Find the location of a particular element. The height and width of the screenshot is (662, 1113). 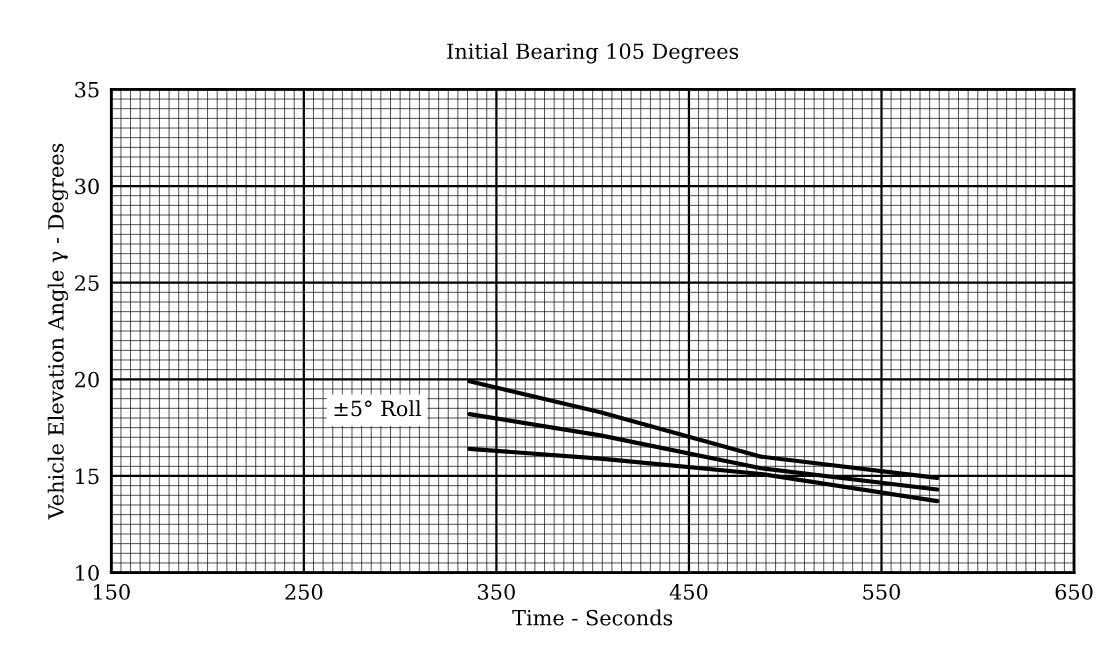

x-tick-label: 150 is located at coordinates (111, 592).